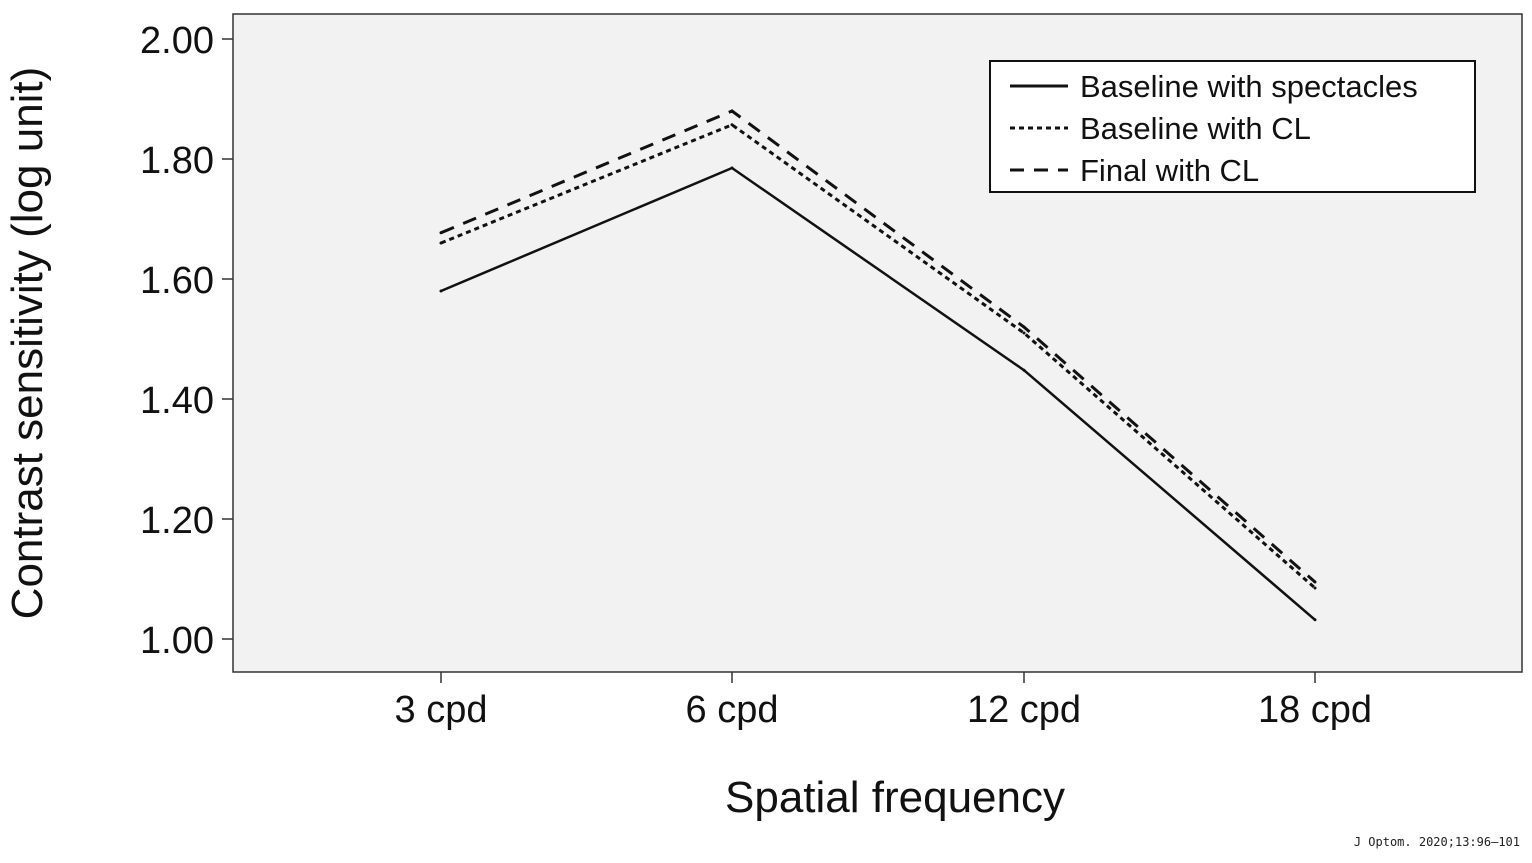 The image size is (1532, 863). Describe the element at coordinates (1169, 170) in the screenshot. I see `legend-label: Final with CL` at that location.